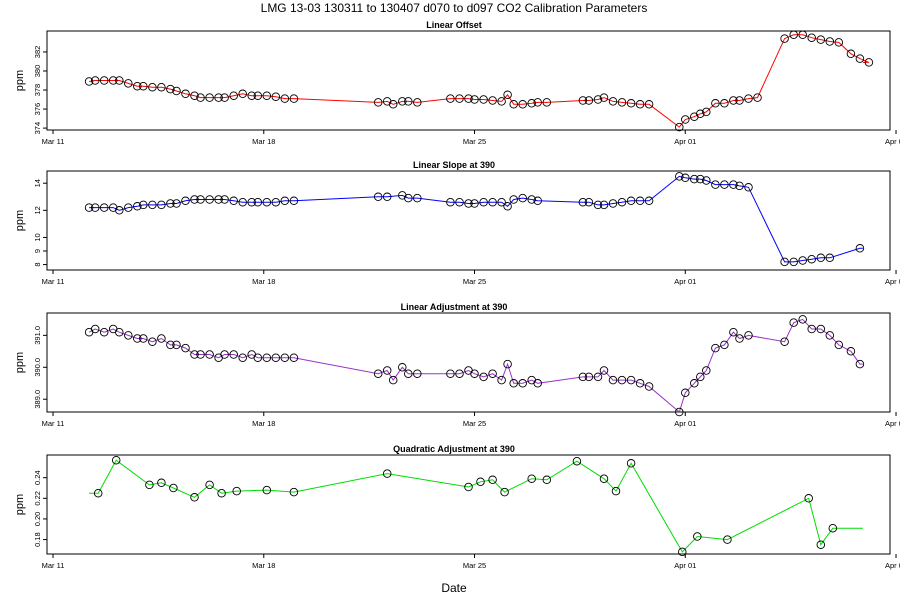 The width and height of the screenshot is (900, 605). I want to click on y-tick-label: 382, so click(37, 52).